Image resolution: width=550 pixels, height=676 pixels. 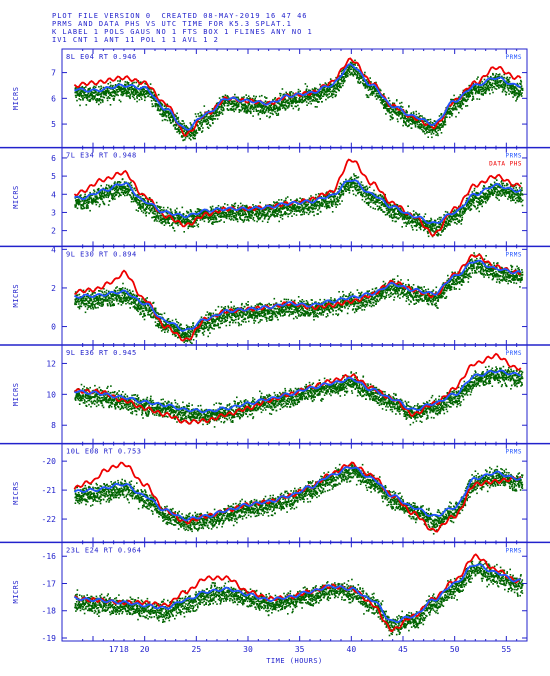 I want to click on panel-label: 7L E34 RT 0.948, so click(x=101, y=156).